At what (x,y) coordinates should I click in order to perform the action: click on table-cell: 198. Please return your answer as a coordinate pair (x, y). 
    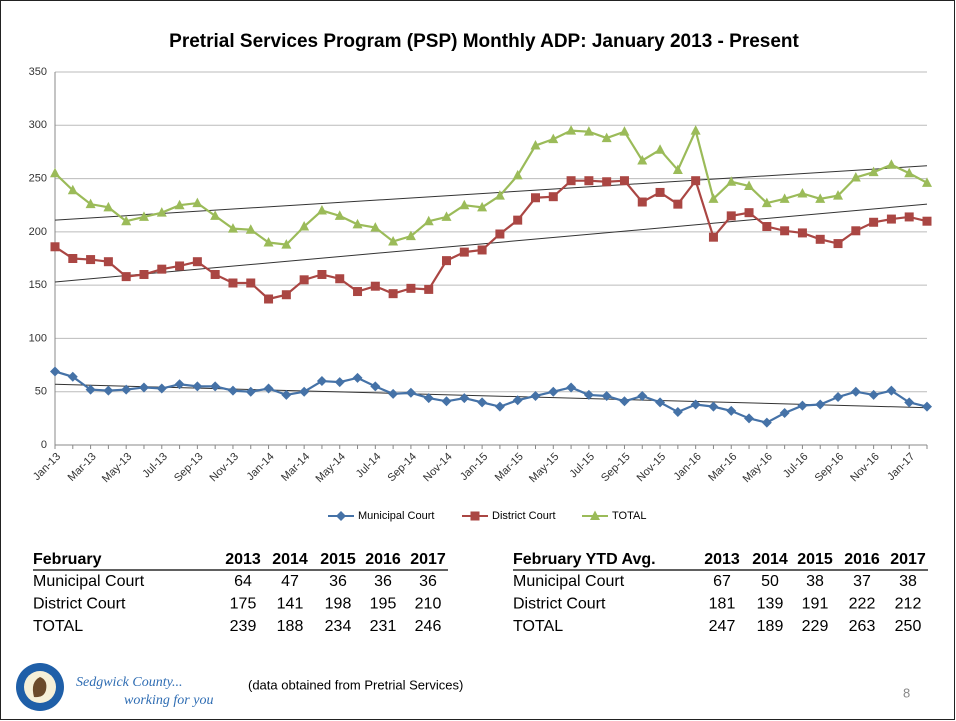
    Looking at the image, I should click on (338, 604).